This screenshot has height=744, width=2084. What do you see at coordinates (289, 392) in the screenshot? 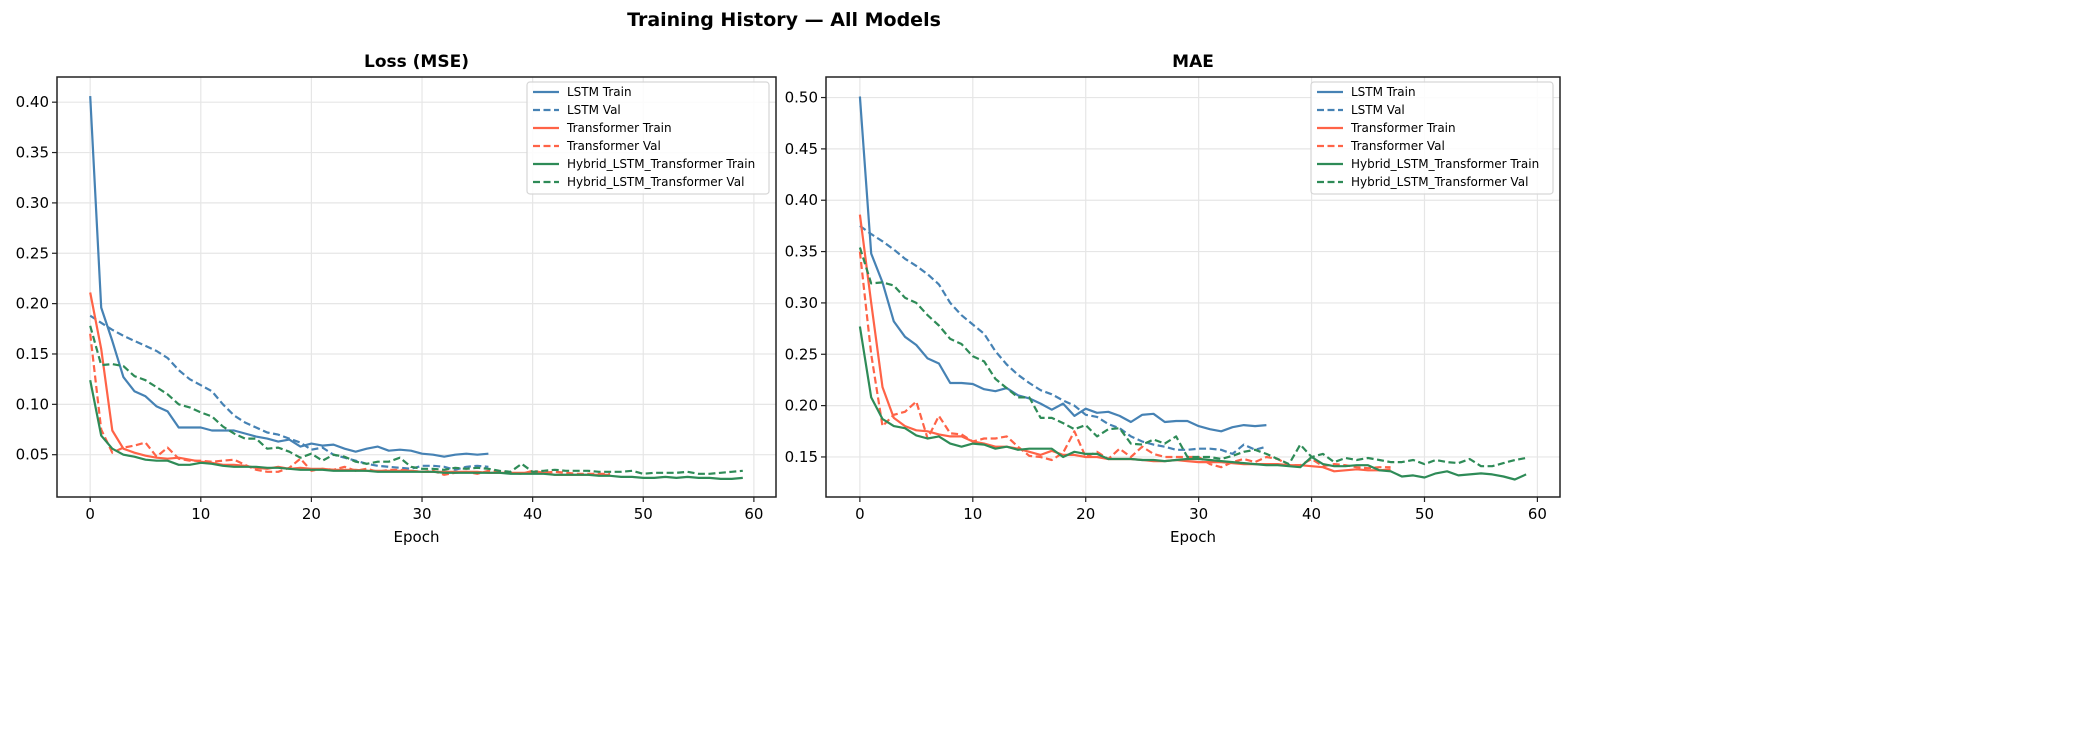
I see `series-line-lstm-val` at bounding box center [289, 392].